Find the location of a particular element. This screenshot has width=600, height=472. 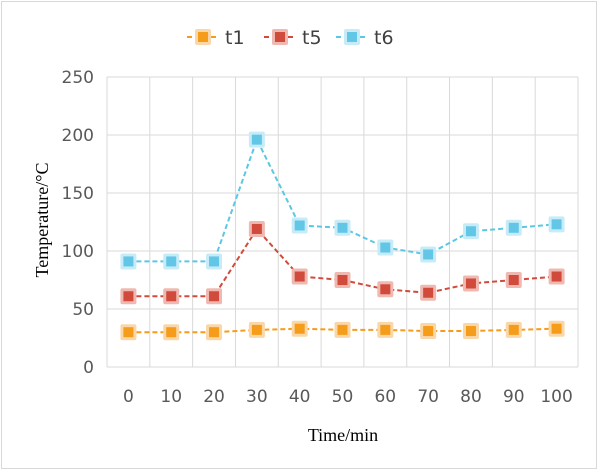

x-axis-ticks: 0 10 20 30 40 50 60 70 80 90 100 is located at coordinates (348, 397).